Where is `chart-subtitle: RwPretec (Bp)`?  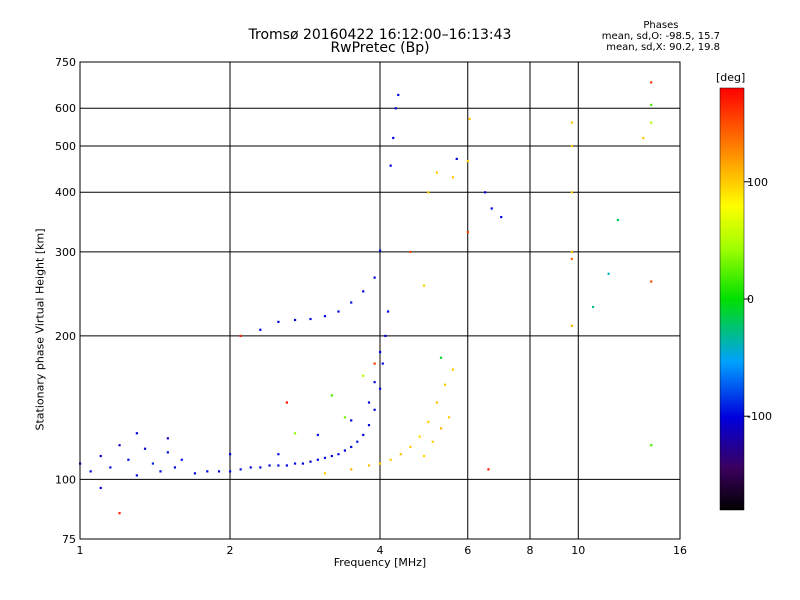
chart-subtitle: RwPretec (Bp) is located at coordinates (380, 48).